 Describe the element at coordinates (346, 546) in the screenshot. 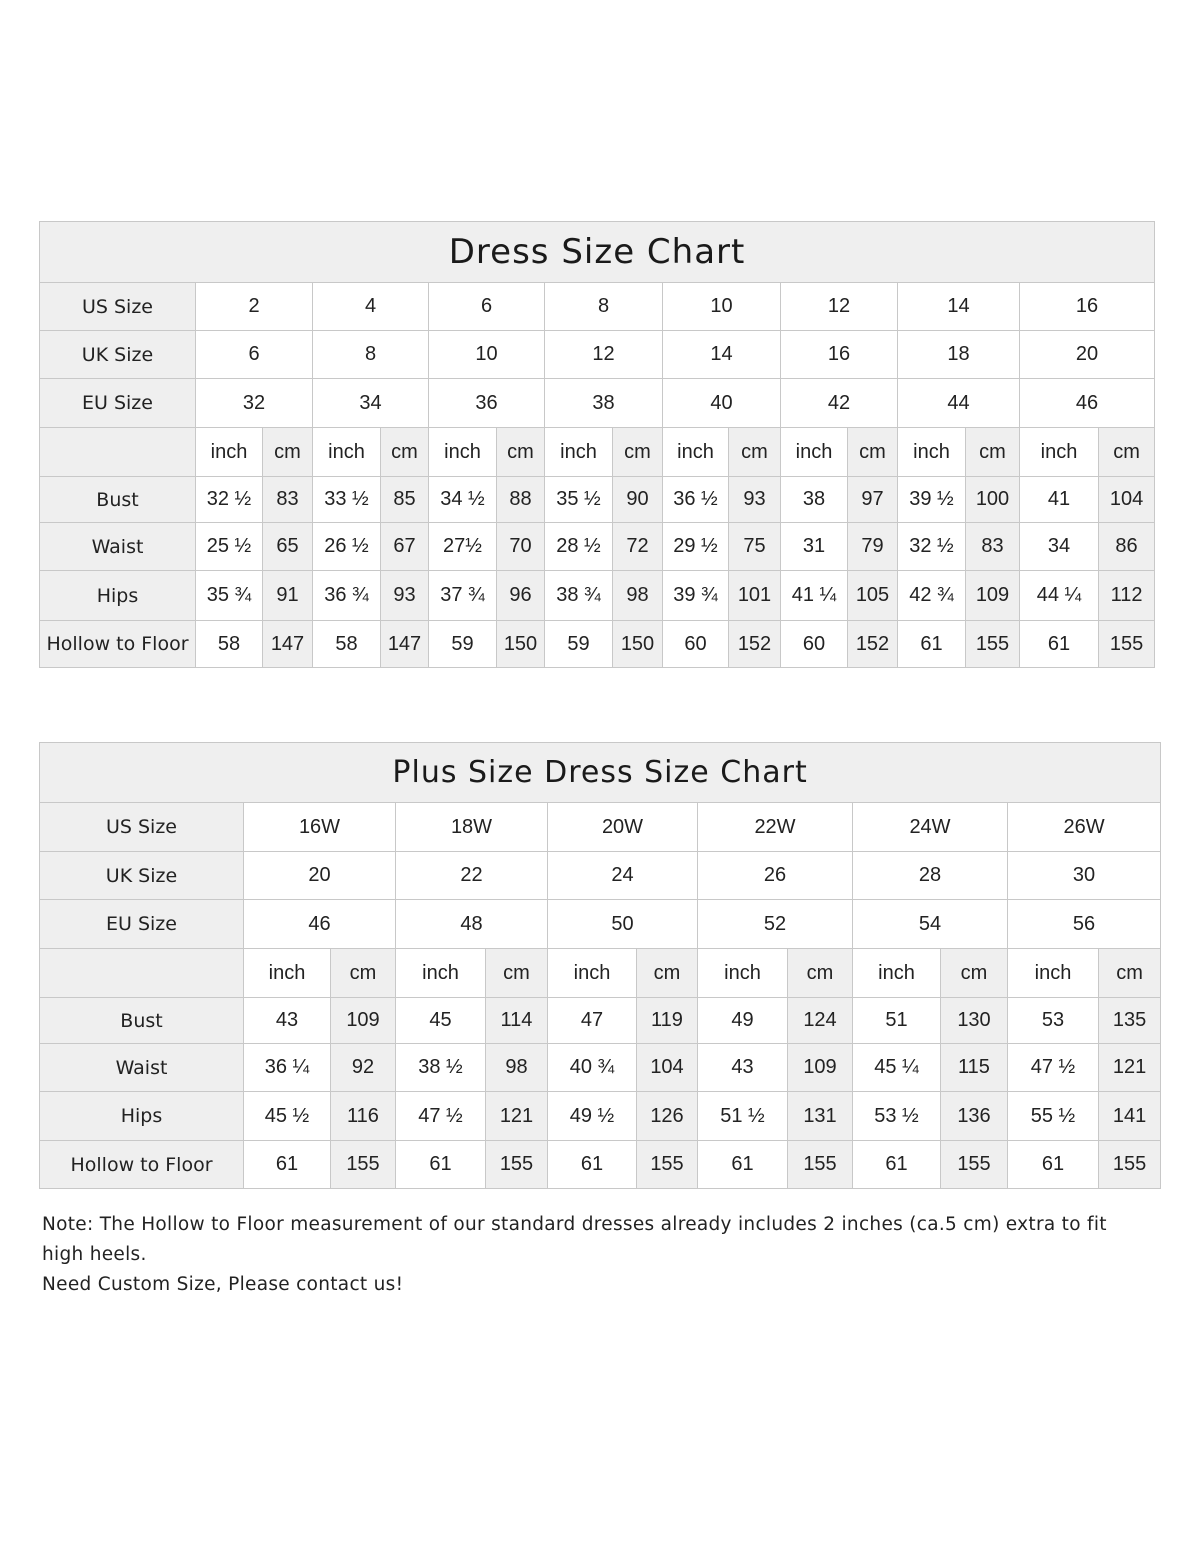

I see `waist-inch-cell: 26 ½` at that location.